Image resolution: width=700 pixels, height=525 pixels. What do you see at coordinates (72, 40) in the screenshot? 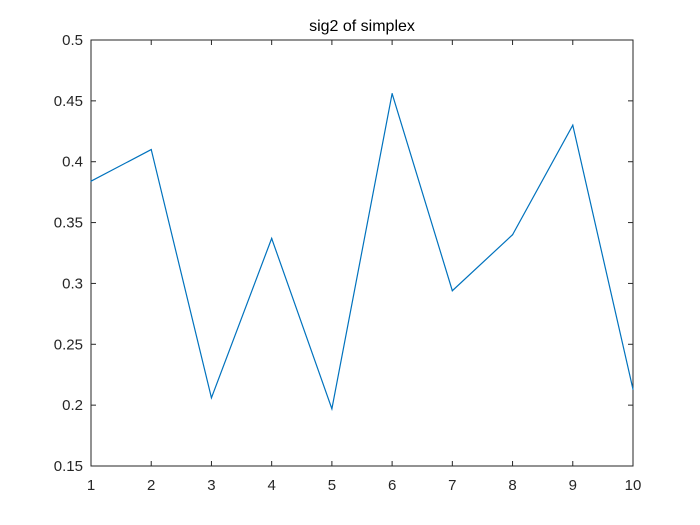
I see `y-tick-label: 0.5` at bounding box center [72, 40].